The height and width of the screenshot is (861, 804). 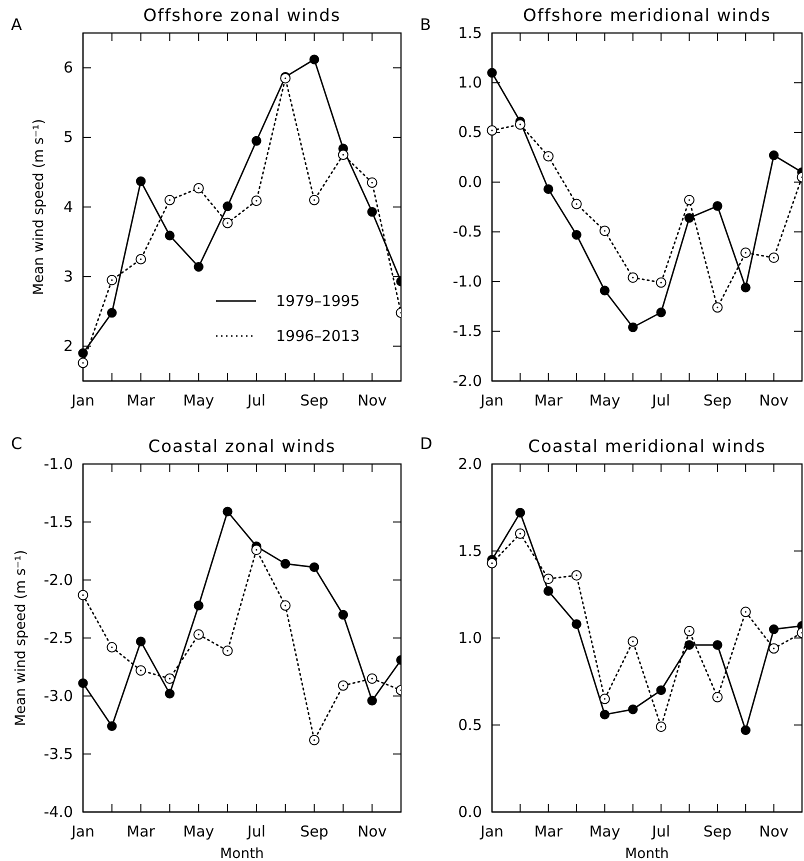 What do you see at coordinates (467, 231) in the screenshot?
I see `y-tick-label: -0.5` at bounding box center [467, 231].